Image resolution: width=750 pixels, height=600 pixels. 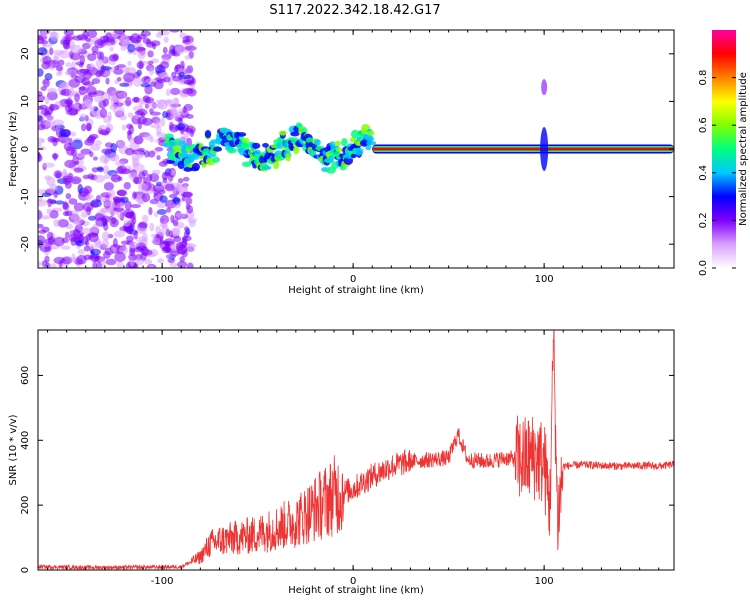 What do you see at coordinates (724, 149) in the screenshot?
I see `colorbar-image` at bounding box center [724, 149].